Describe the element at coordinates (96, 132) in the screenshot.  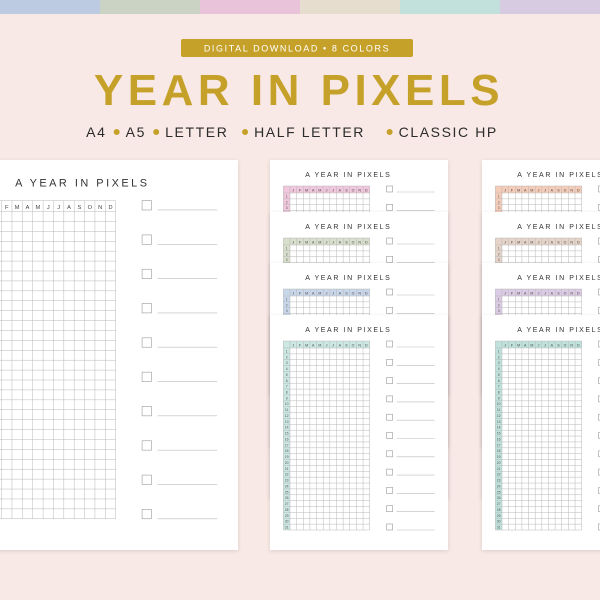
I see `size-label: A4` at that location.